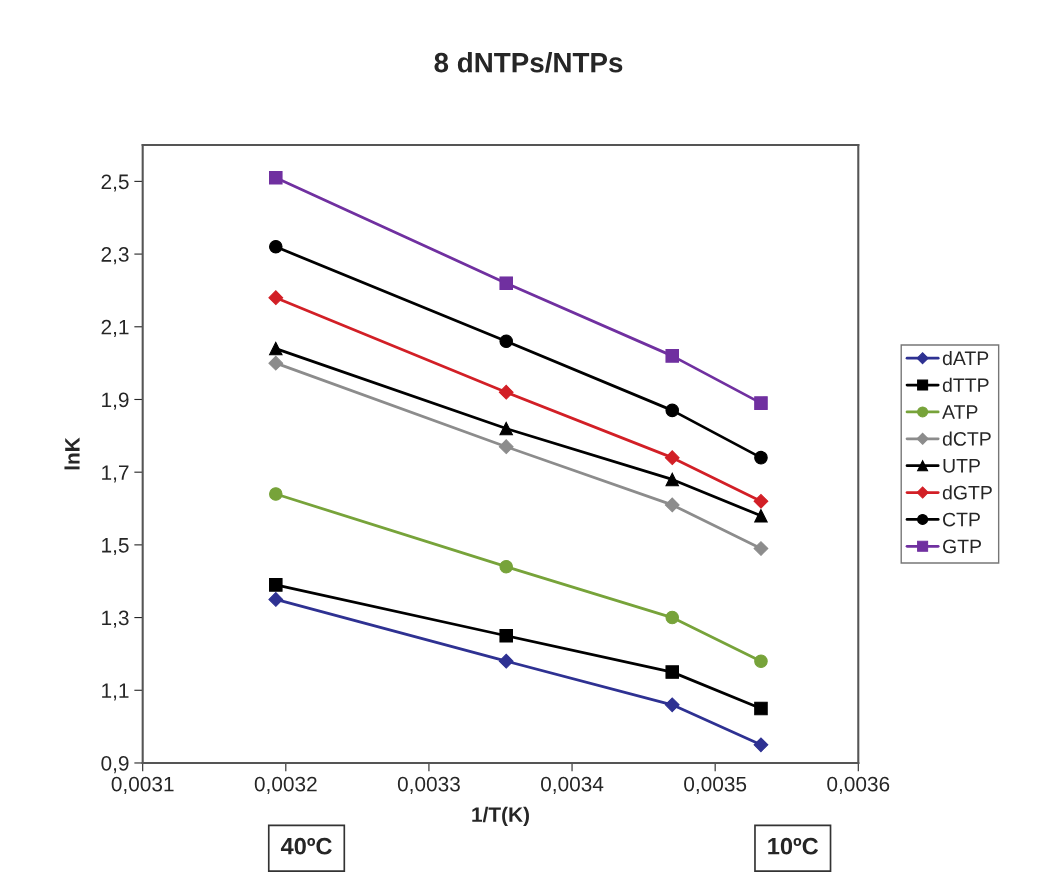  I want to click on y-tick-label: 0,9, so click(115, 764).